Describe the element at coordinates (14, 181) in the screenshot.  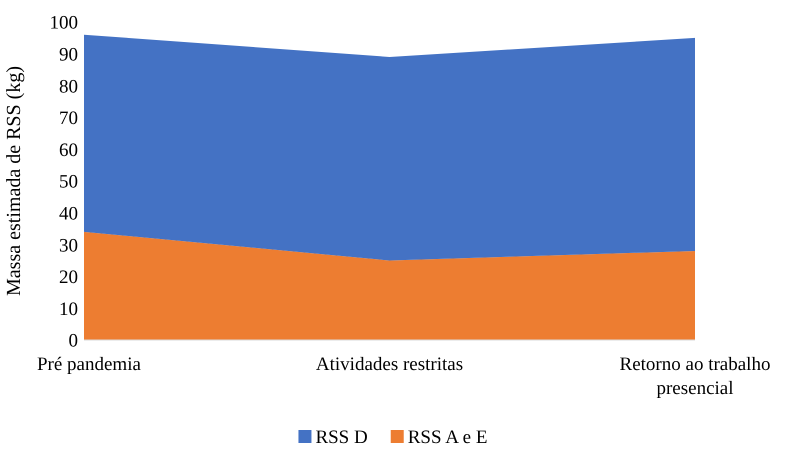
I see `y-axis-title: Massa estimada de RSS (kg)` at that location.